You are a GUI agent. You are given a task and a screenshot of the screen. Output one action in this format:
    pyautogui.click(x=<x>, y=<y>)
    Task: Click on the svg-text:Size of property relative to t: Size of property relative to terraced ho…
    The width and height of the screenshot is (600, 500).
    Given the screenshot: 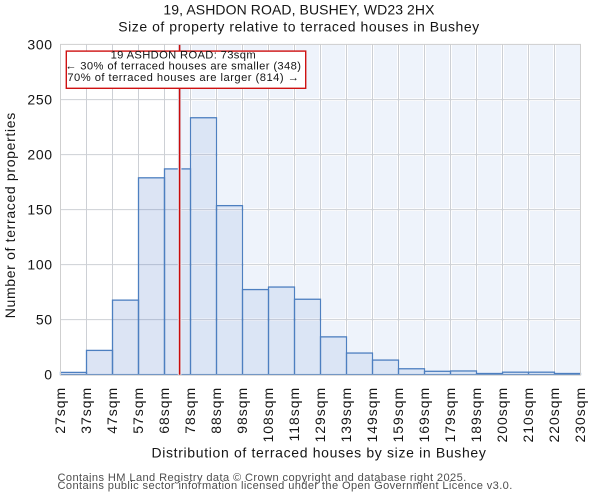 What is the action you would take?
    pyautogui.click(x=298, y=27)
    